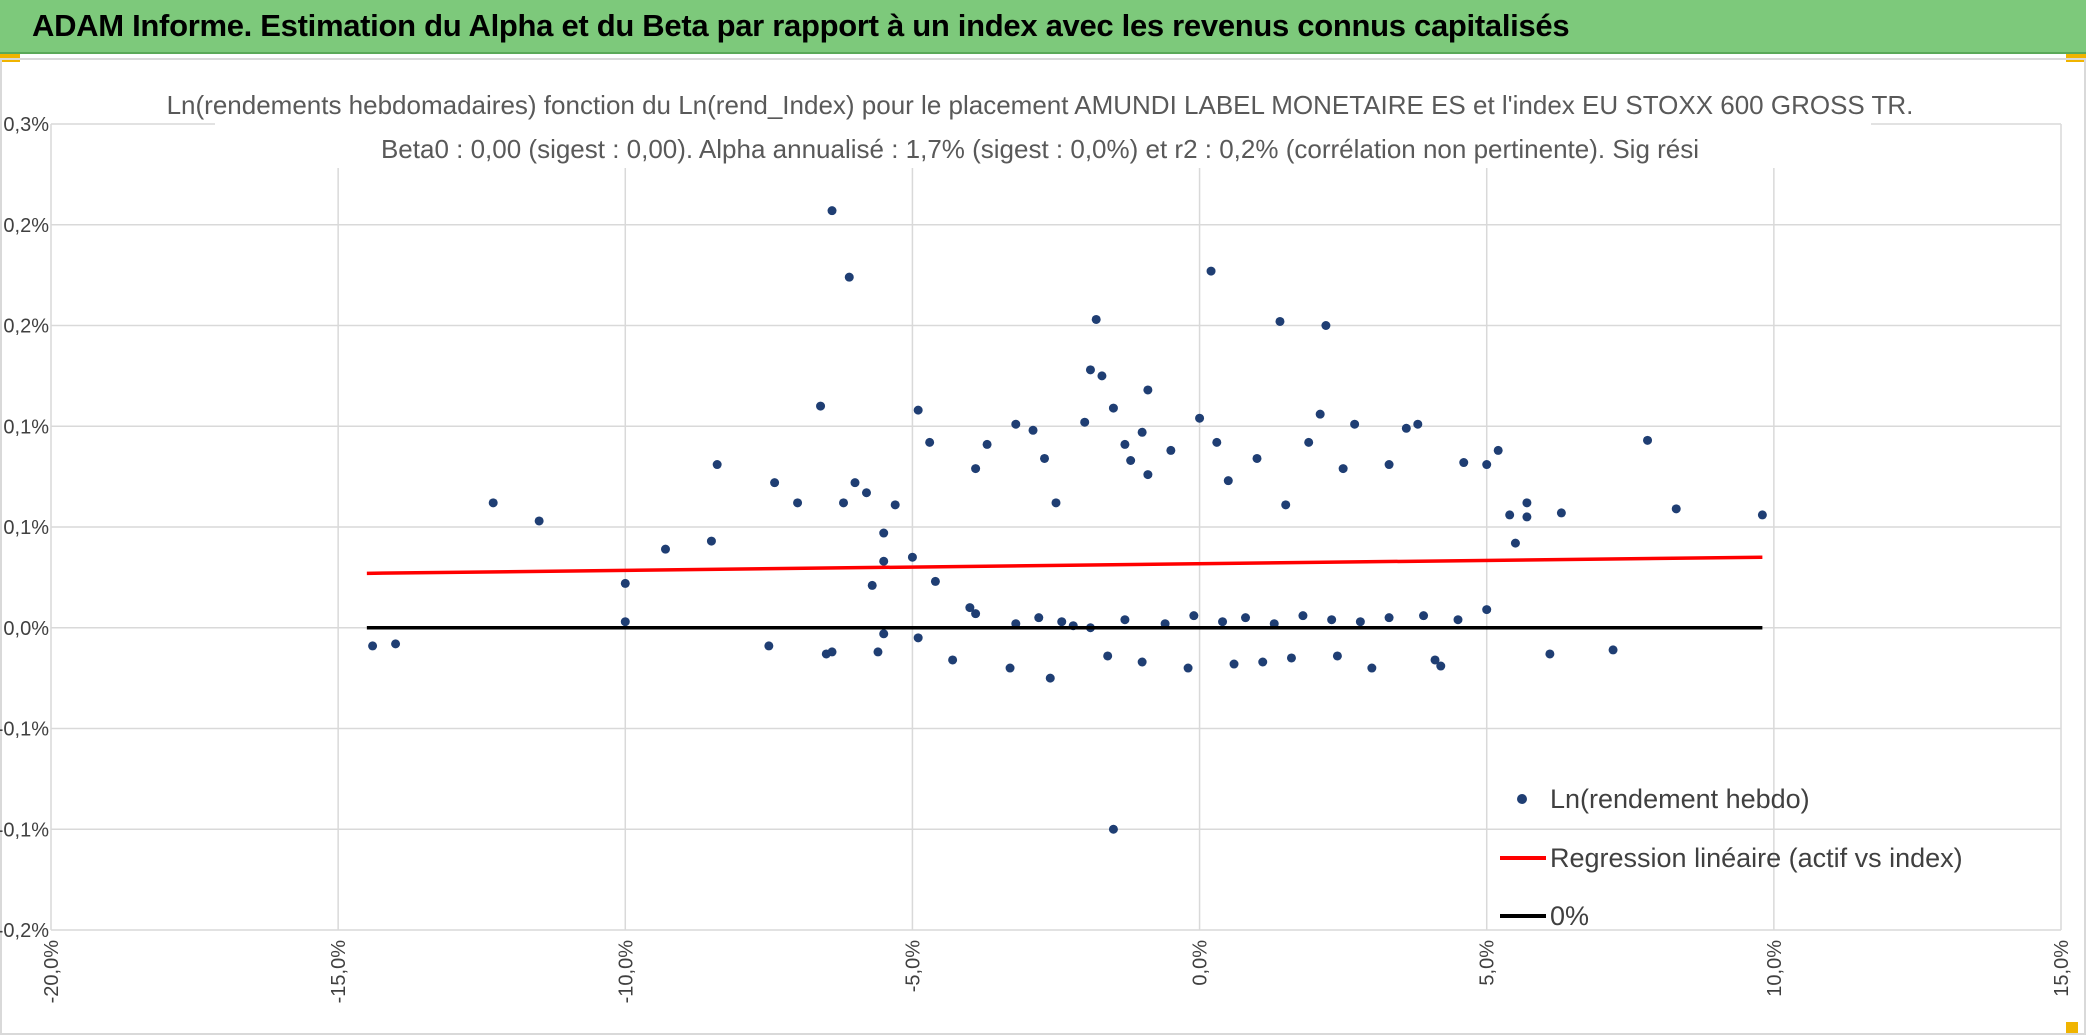 This screenshot has width=2086, height=1035. I want to click on y-tick-label: 0,0%, so click(26, 629).